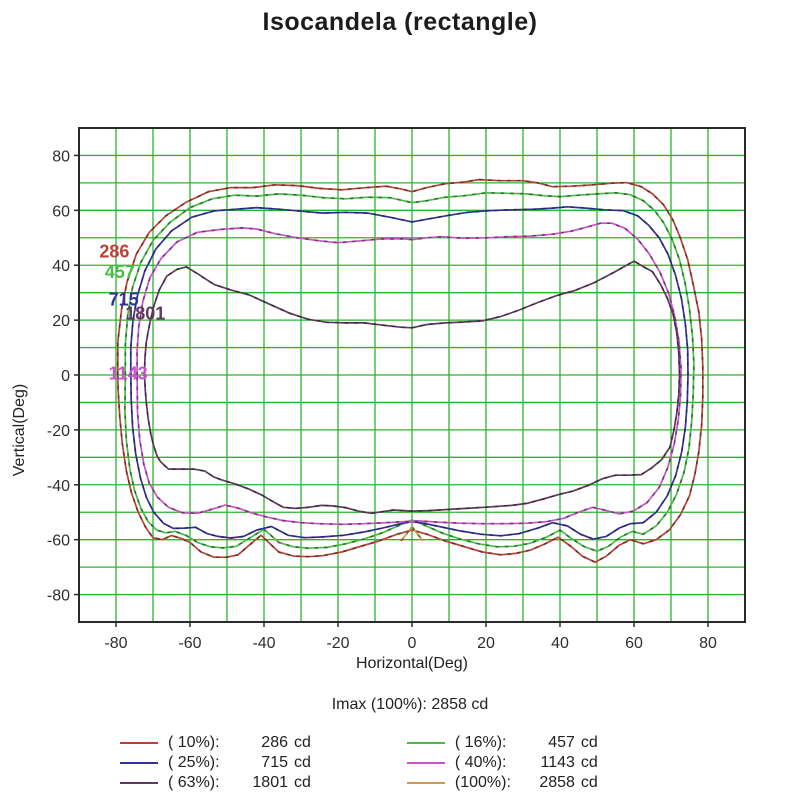 Image resolution: width=800 pixels, height=800 pixels. I want to click on legend-row: ( 10%): 286 cd, so click(215, 742).